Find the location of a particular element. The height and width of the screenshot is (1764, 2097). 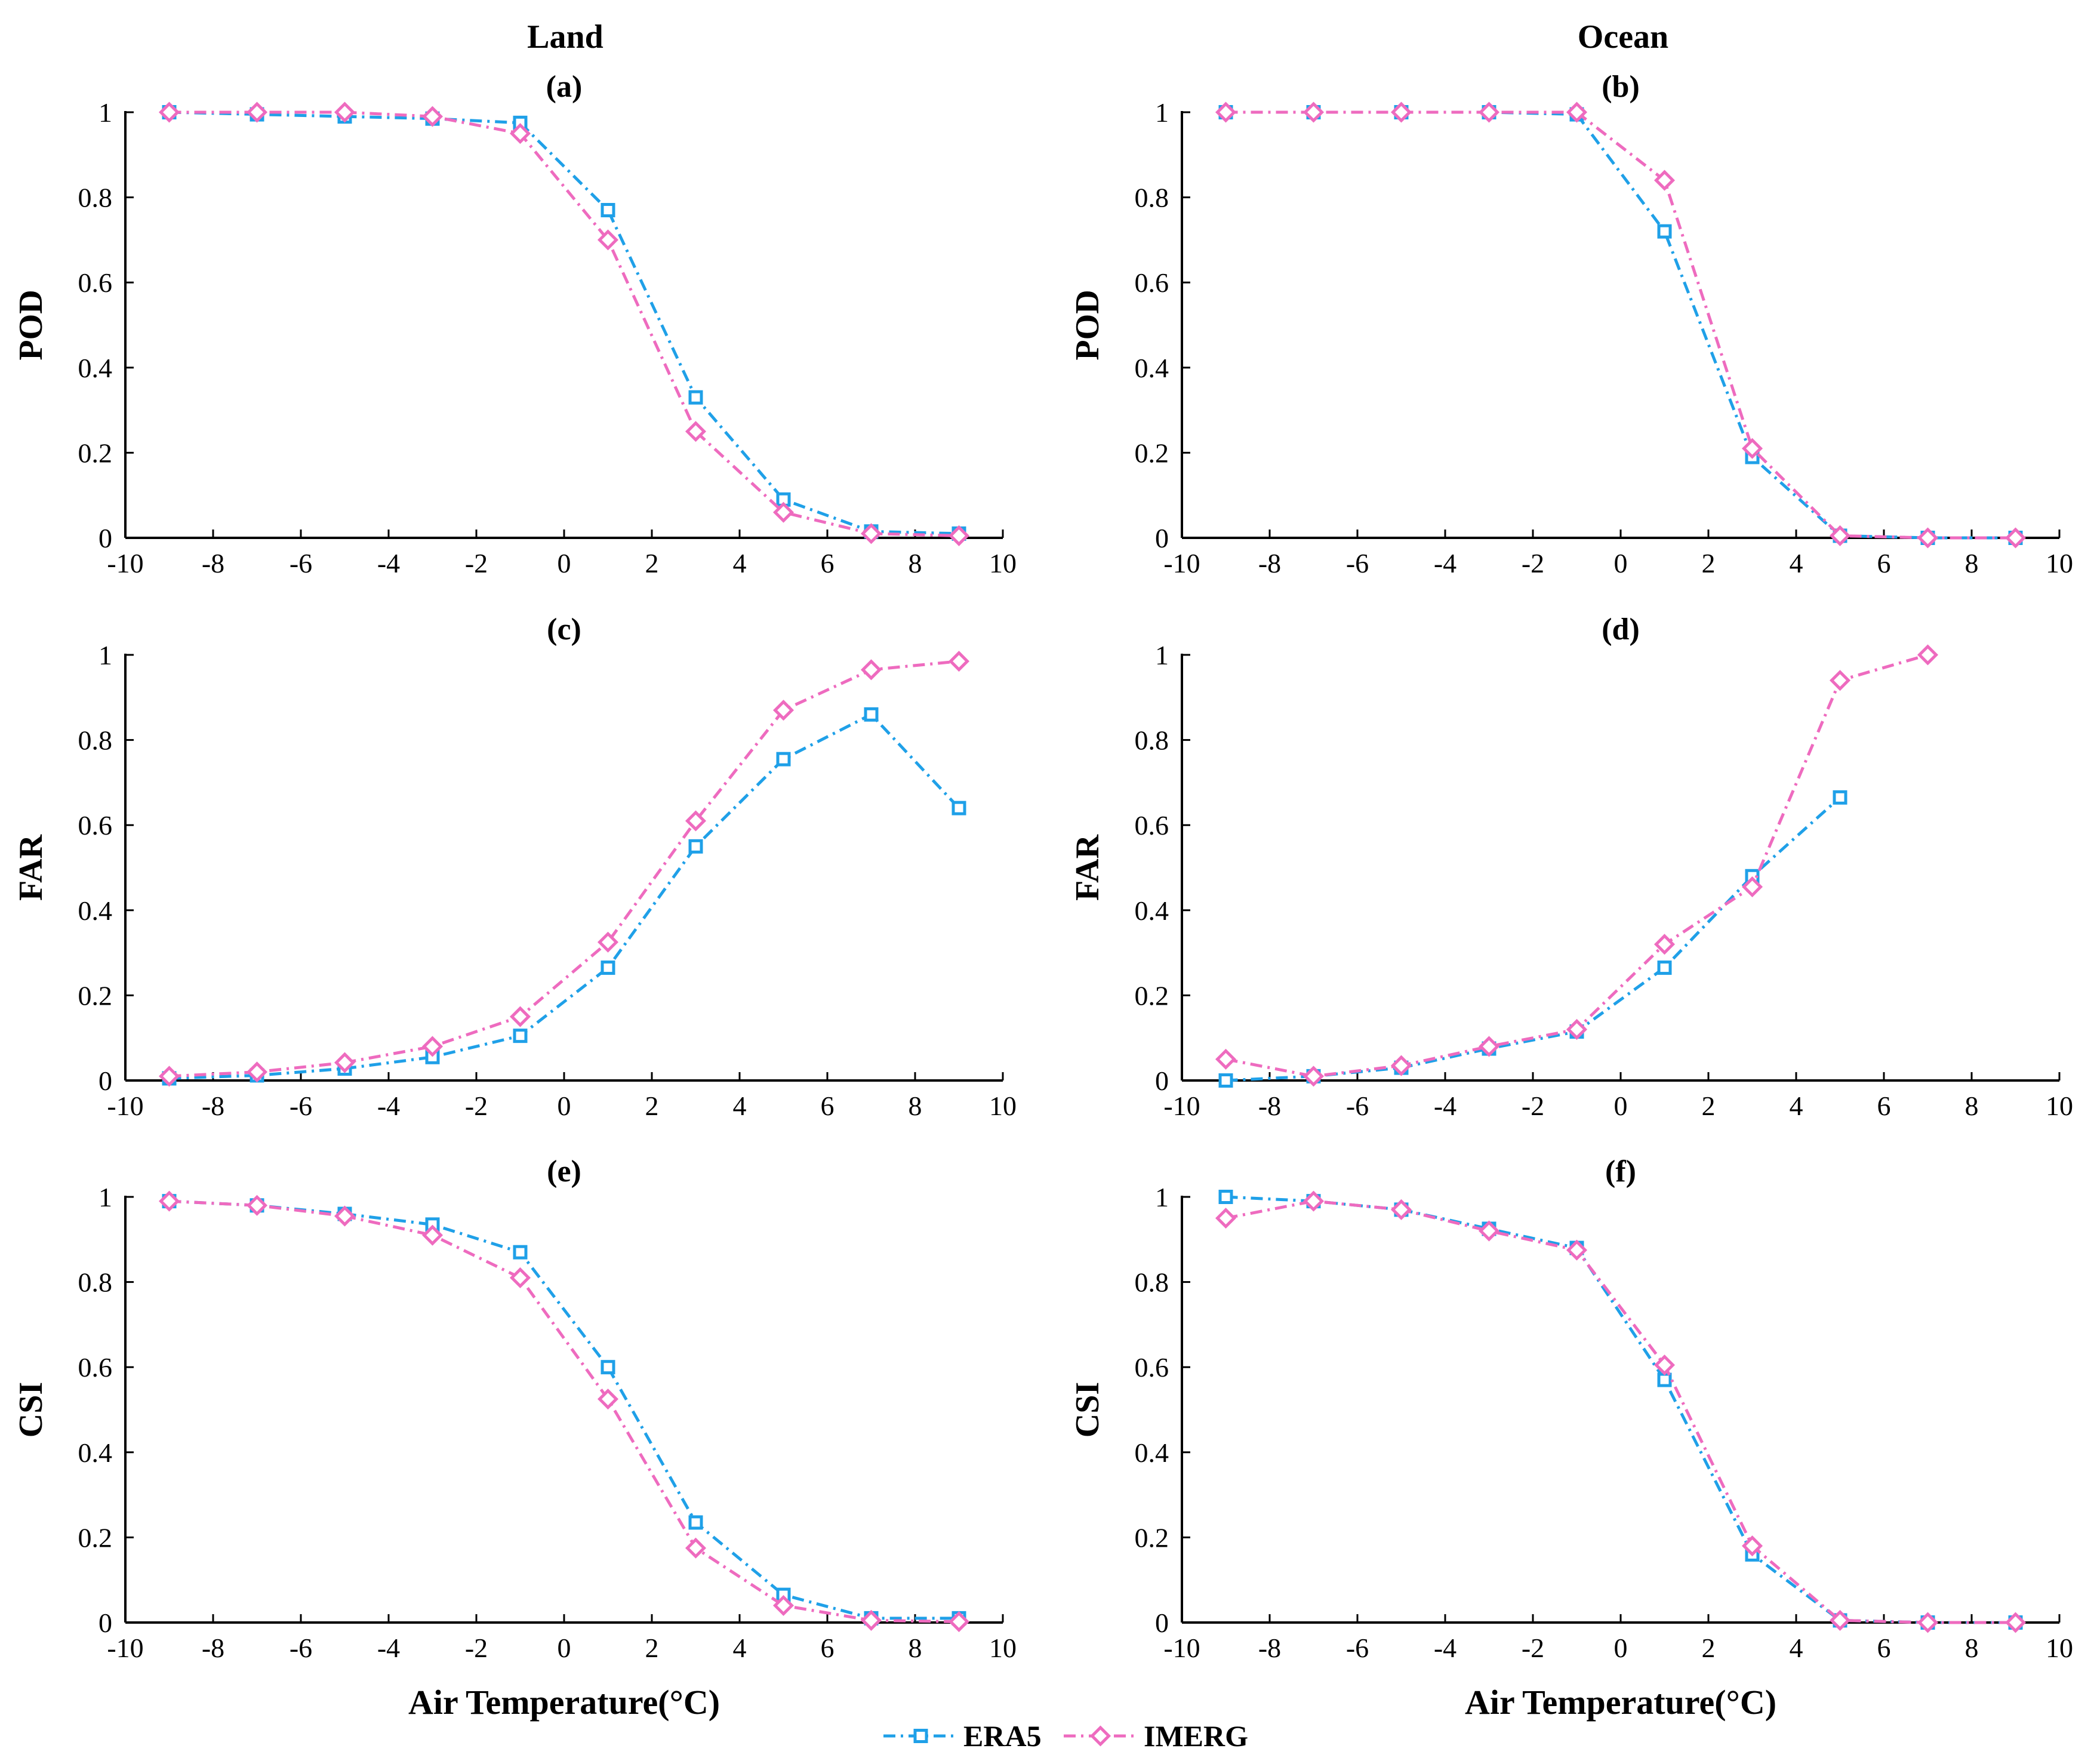

legend: ERA5 IMERG is located at coordinates (1065, 1736).